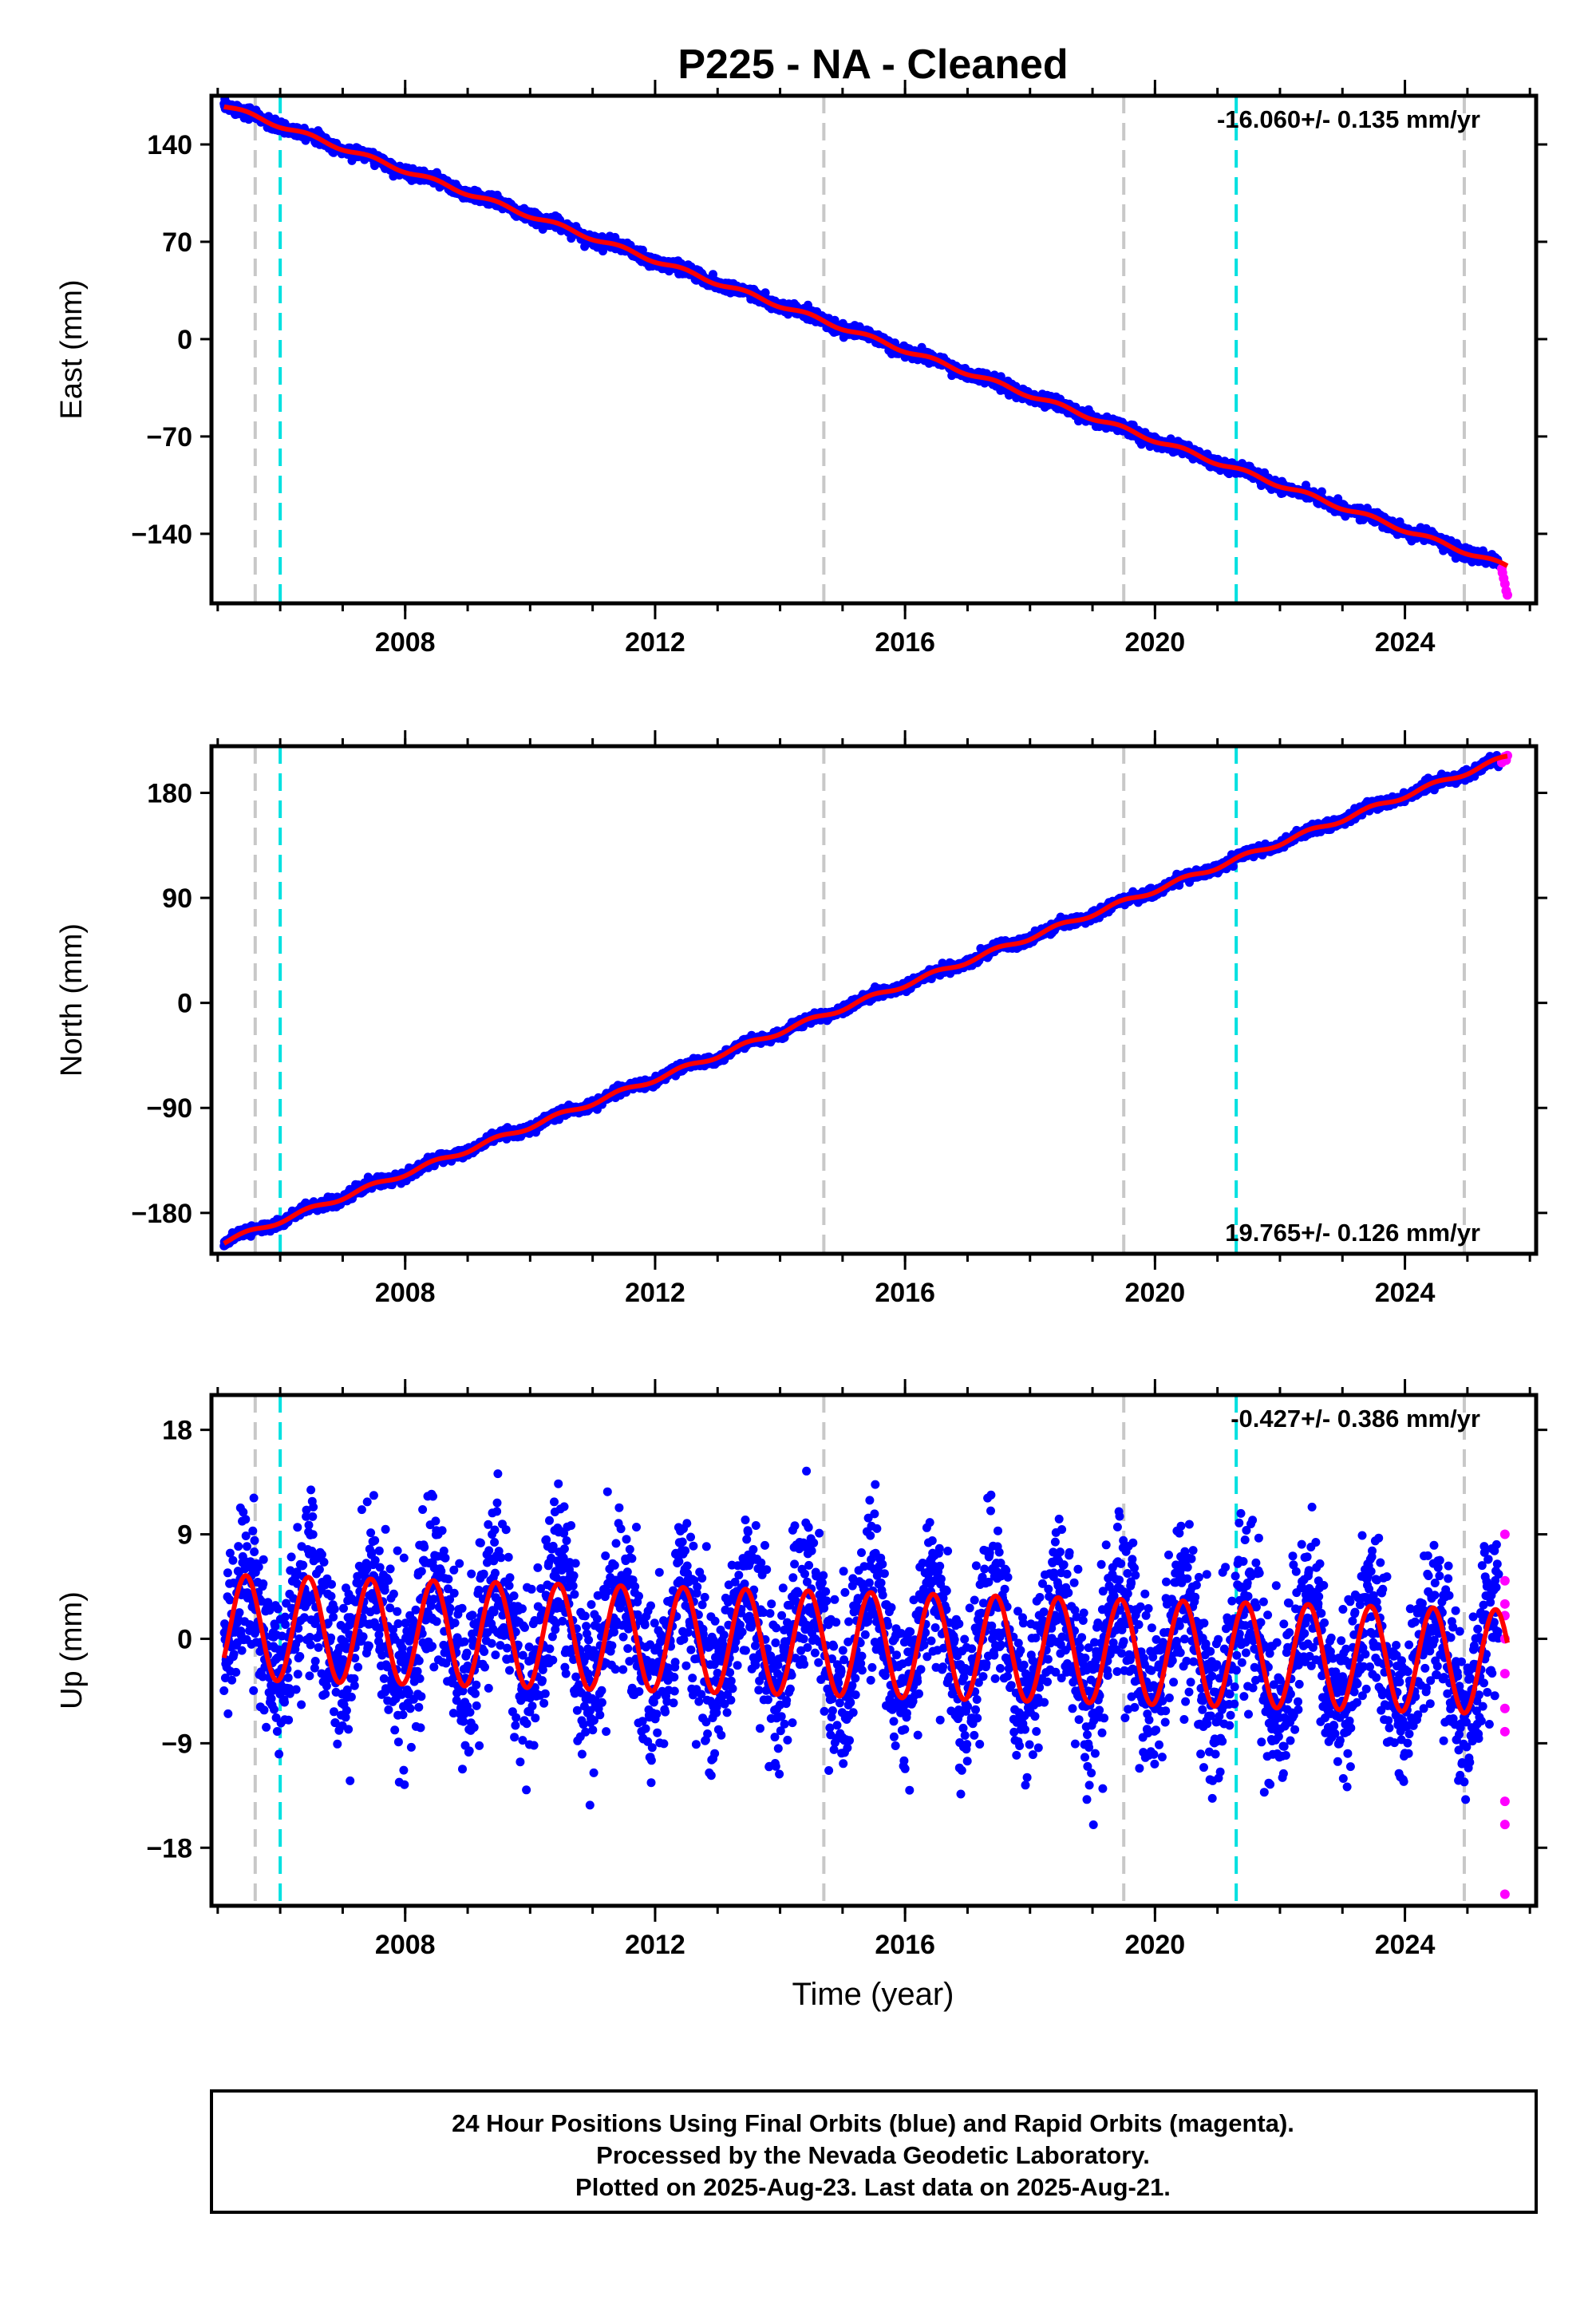 The height and width of the screenshot is (2316, 1596). Describe the element at coordinates (72, 349) in the screenshot. I see `east-y-axis-label: East (mm)` at that location.